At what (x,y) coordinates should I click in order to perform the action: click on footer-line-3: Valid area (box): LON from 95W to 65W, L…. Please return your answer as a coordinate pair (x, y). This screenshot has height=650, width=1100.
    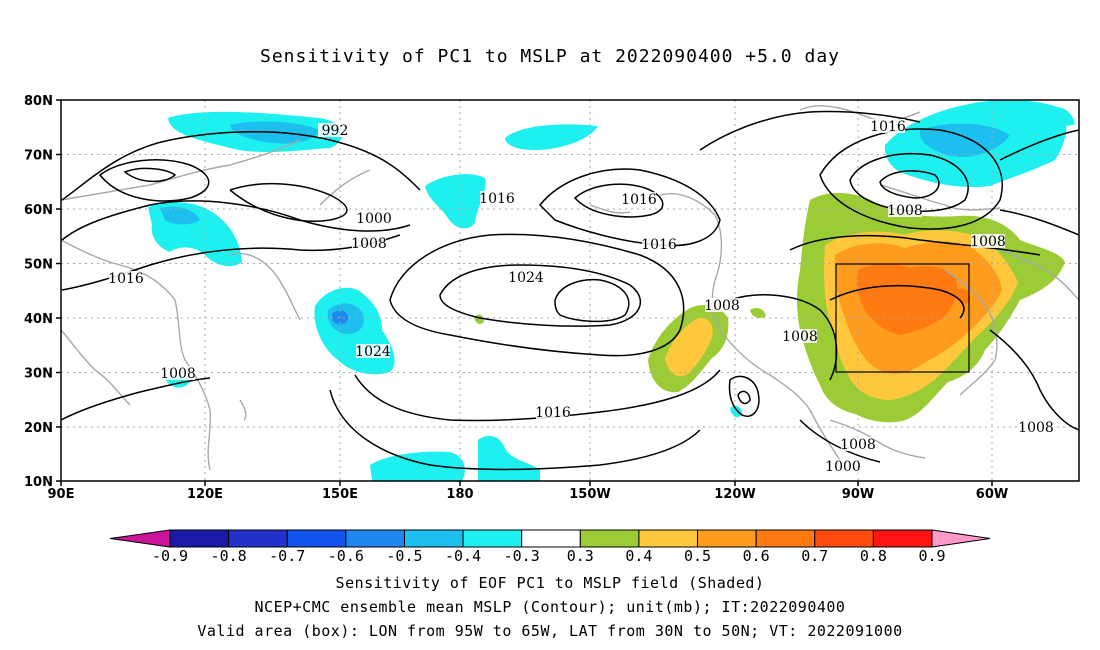
    Looking at the image, I should click on (550, 631).